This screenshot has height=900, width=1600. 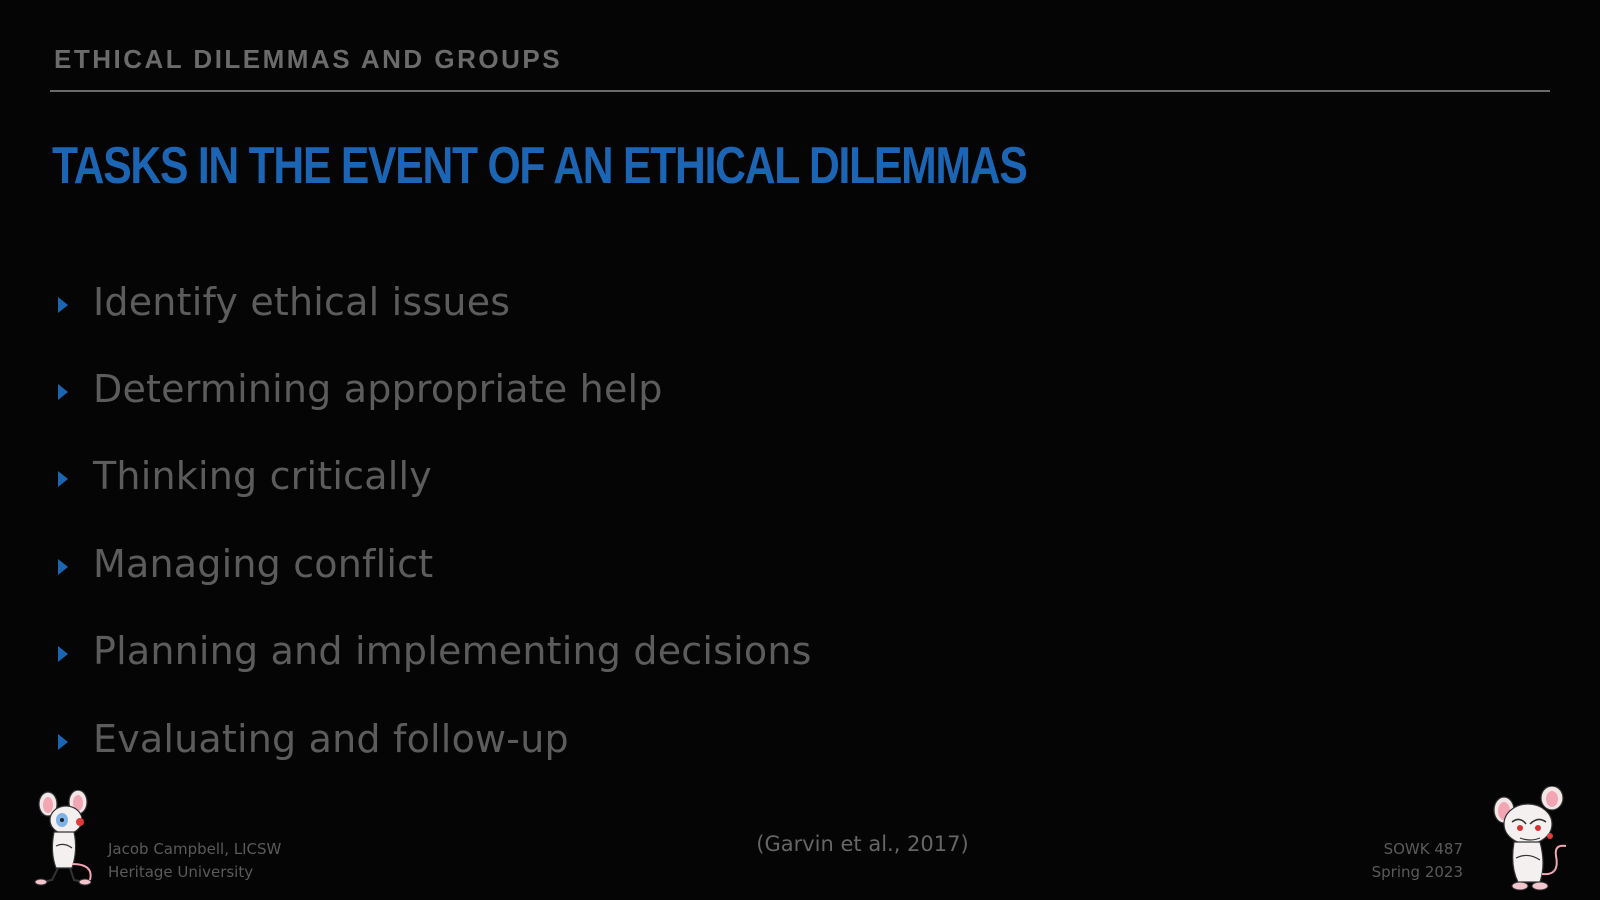 I want to click on bullet-item: Thinking critically, so click(x=435, y=476).